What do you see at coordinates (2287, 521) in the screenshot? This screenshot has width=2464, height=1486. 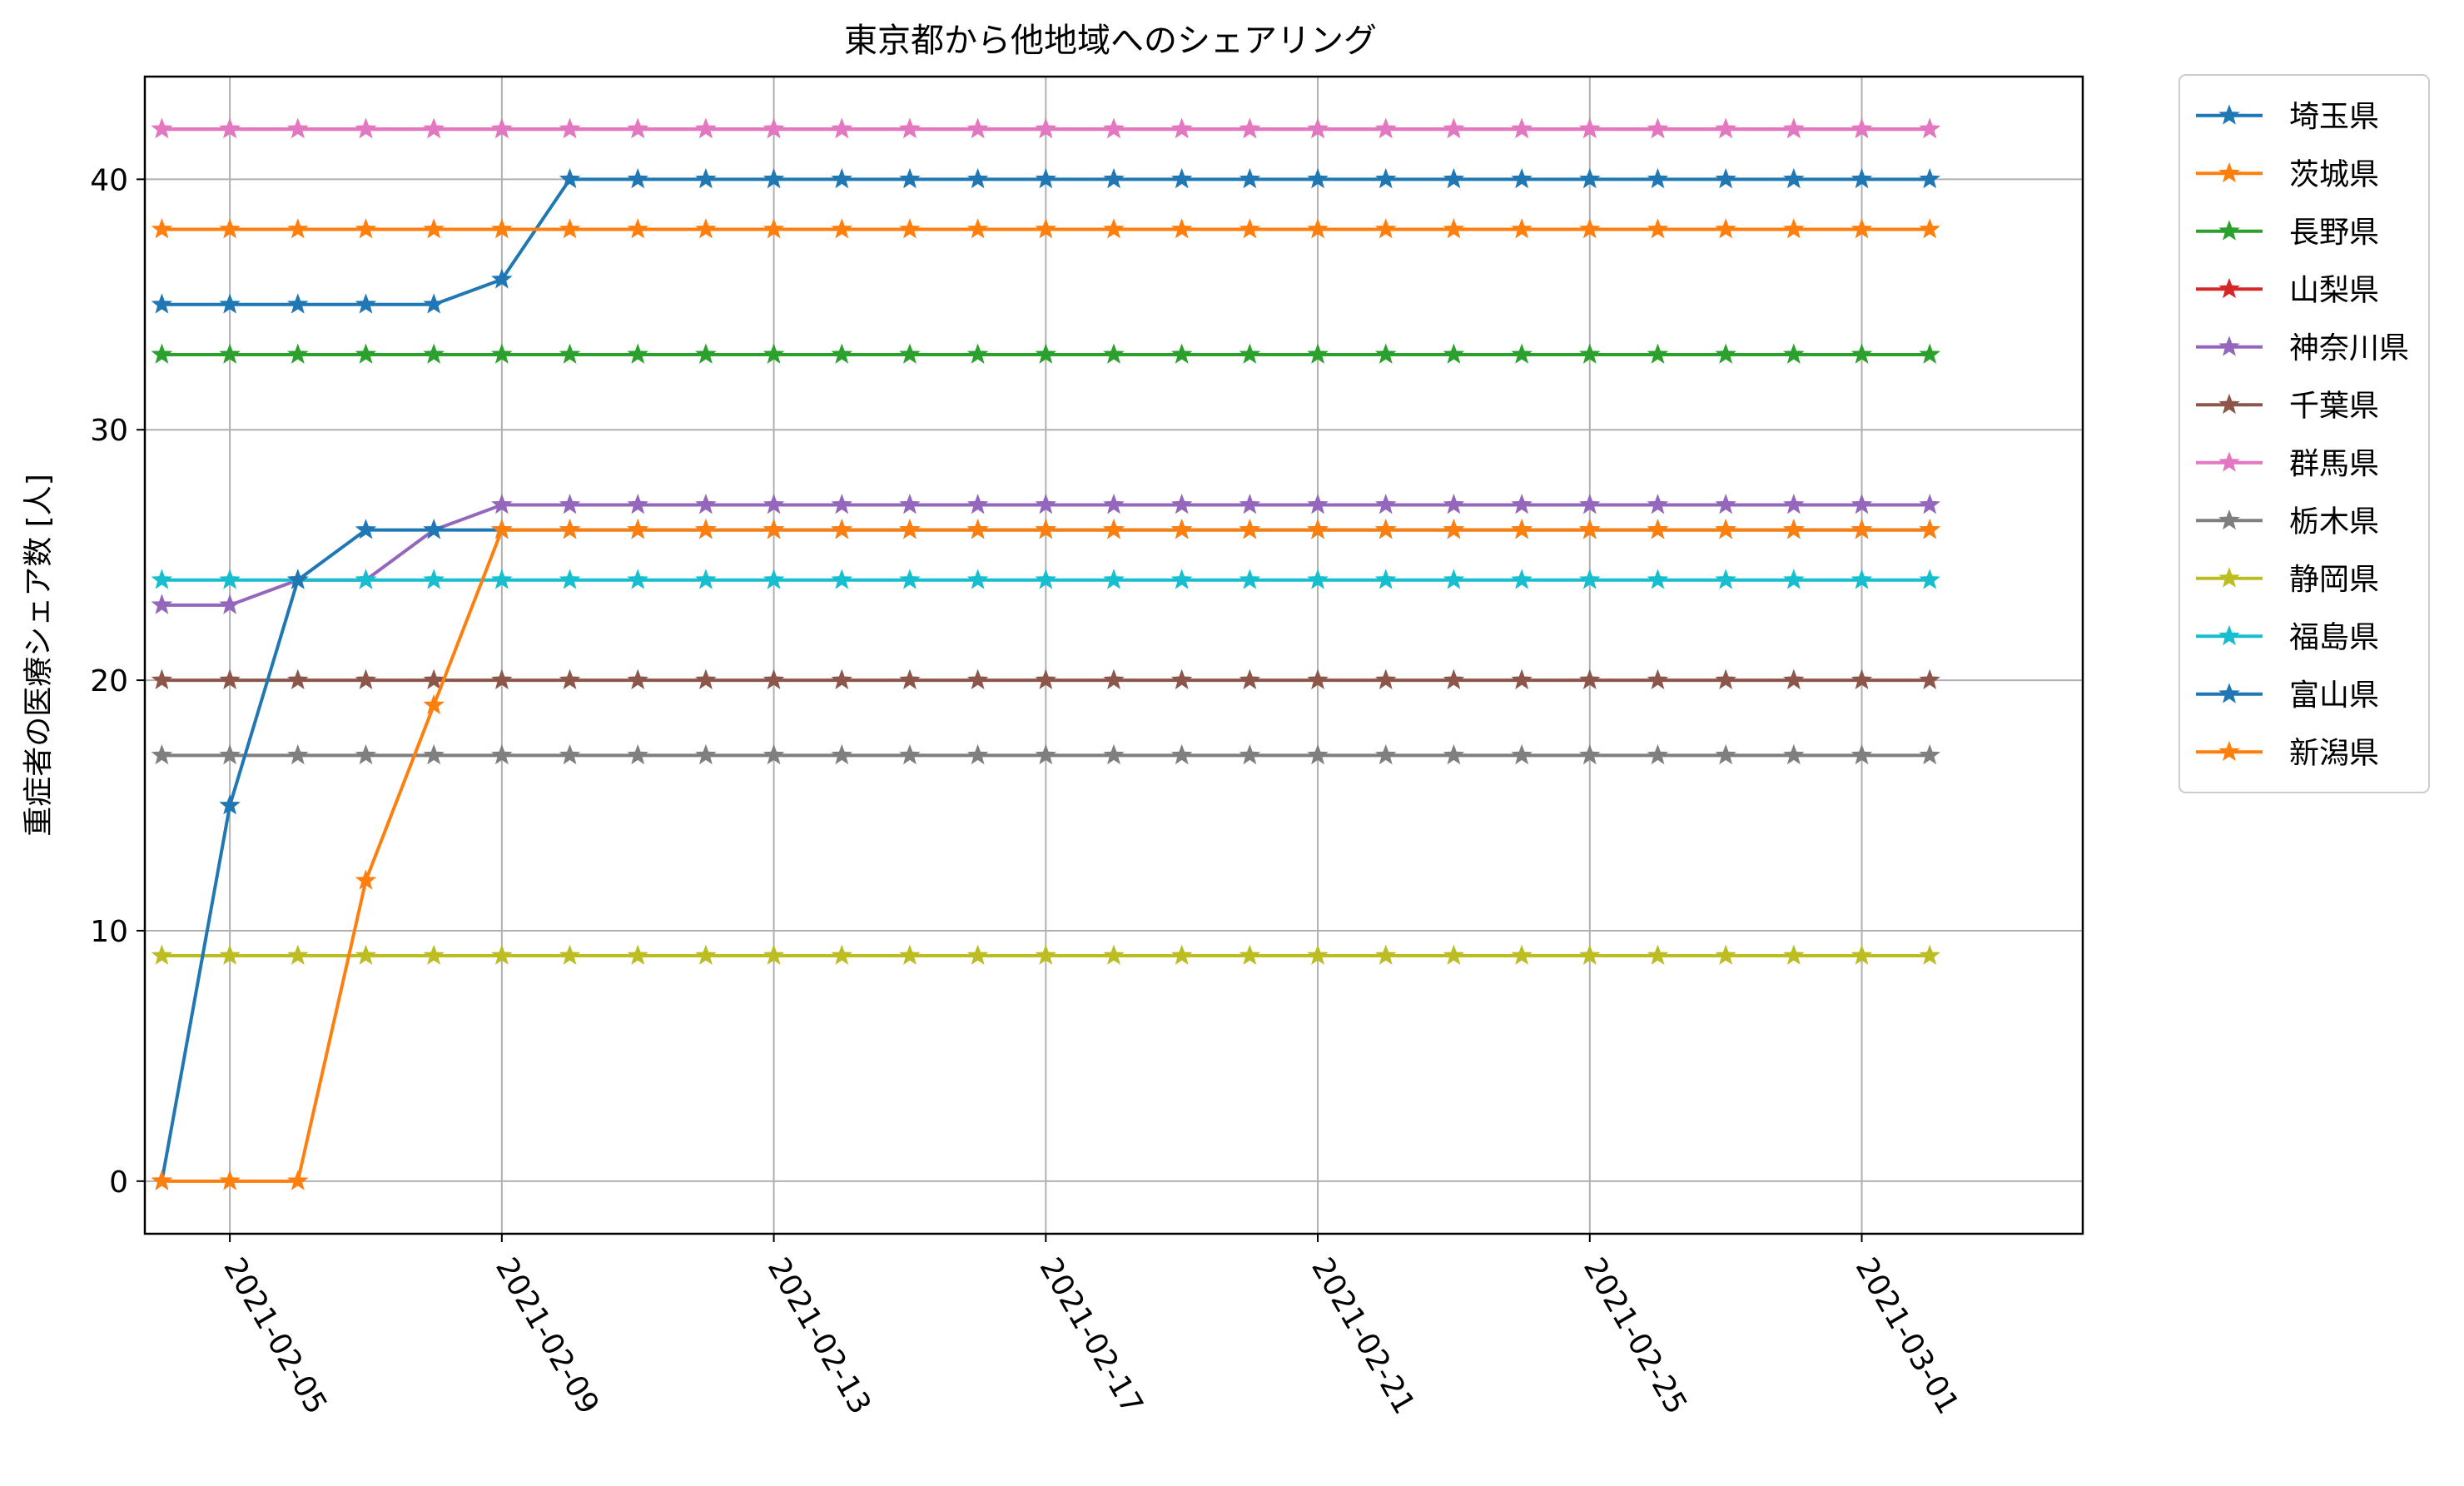 I see `legend-item: 栃木県` at bounding box center [2287, 521].